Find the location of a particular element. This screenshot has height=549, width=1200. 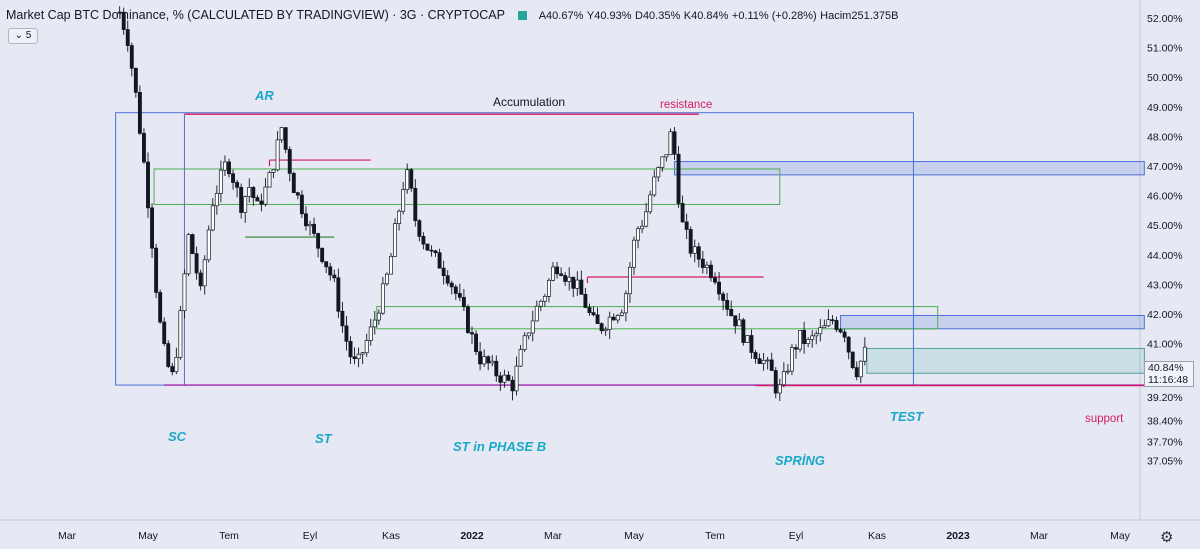

target-zone is located at coordinates (1005, 360).